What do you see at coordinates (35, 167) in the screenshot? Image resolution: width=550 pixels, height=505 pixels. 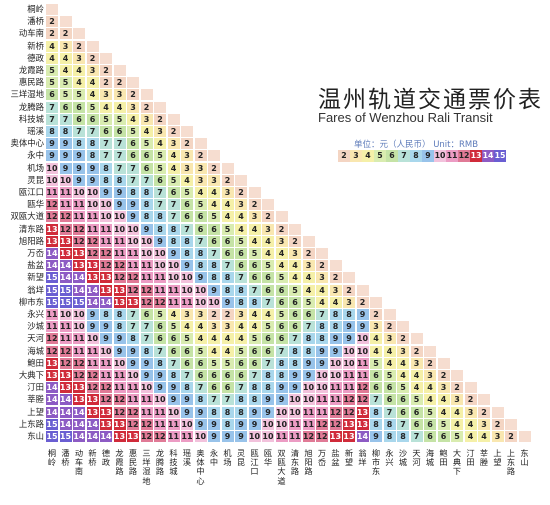 I see `row-station-label: 机场` at bounding box center [35, 167].